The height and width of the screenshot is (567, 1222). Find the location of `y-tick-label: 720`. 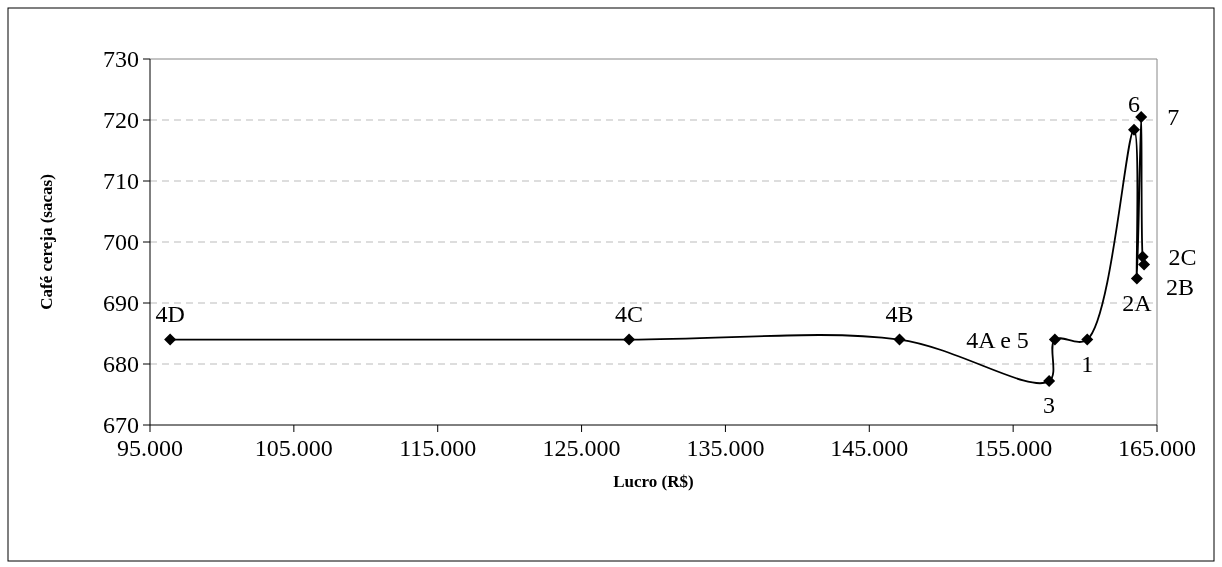

y-tick-label: 720 is located at coordinates (121, 120).